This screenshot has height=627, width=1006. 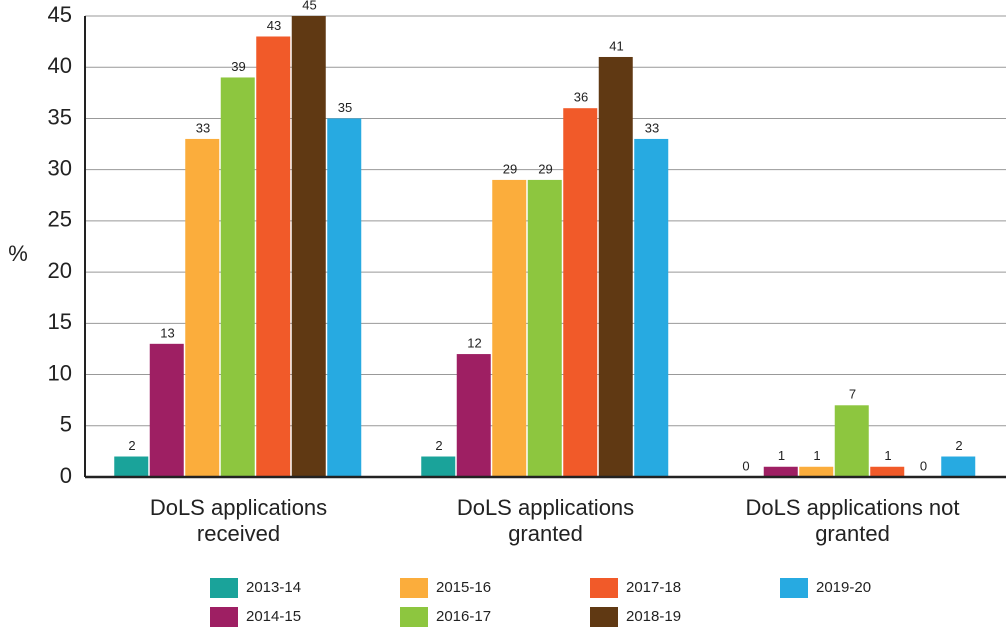 I want to click on y-tick-label: 15, so click(x=60, y=321).